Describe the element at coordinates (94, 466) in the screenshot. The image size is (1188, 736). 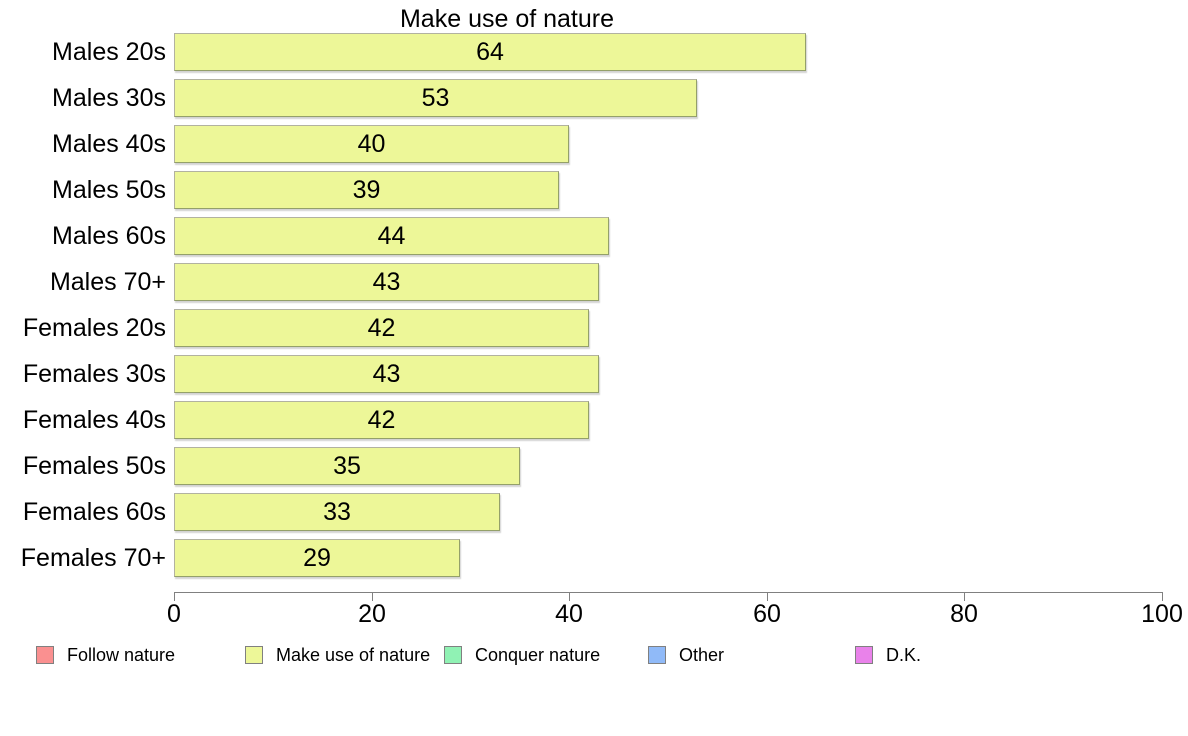
I see `category-label: Females 50s` at that location.